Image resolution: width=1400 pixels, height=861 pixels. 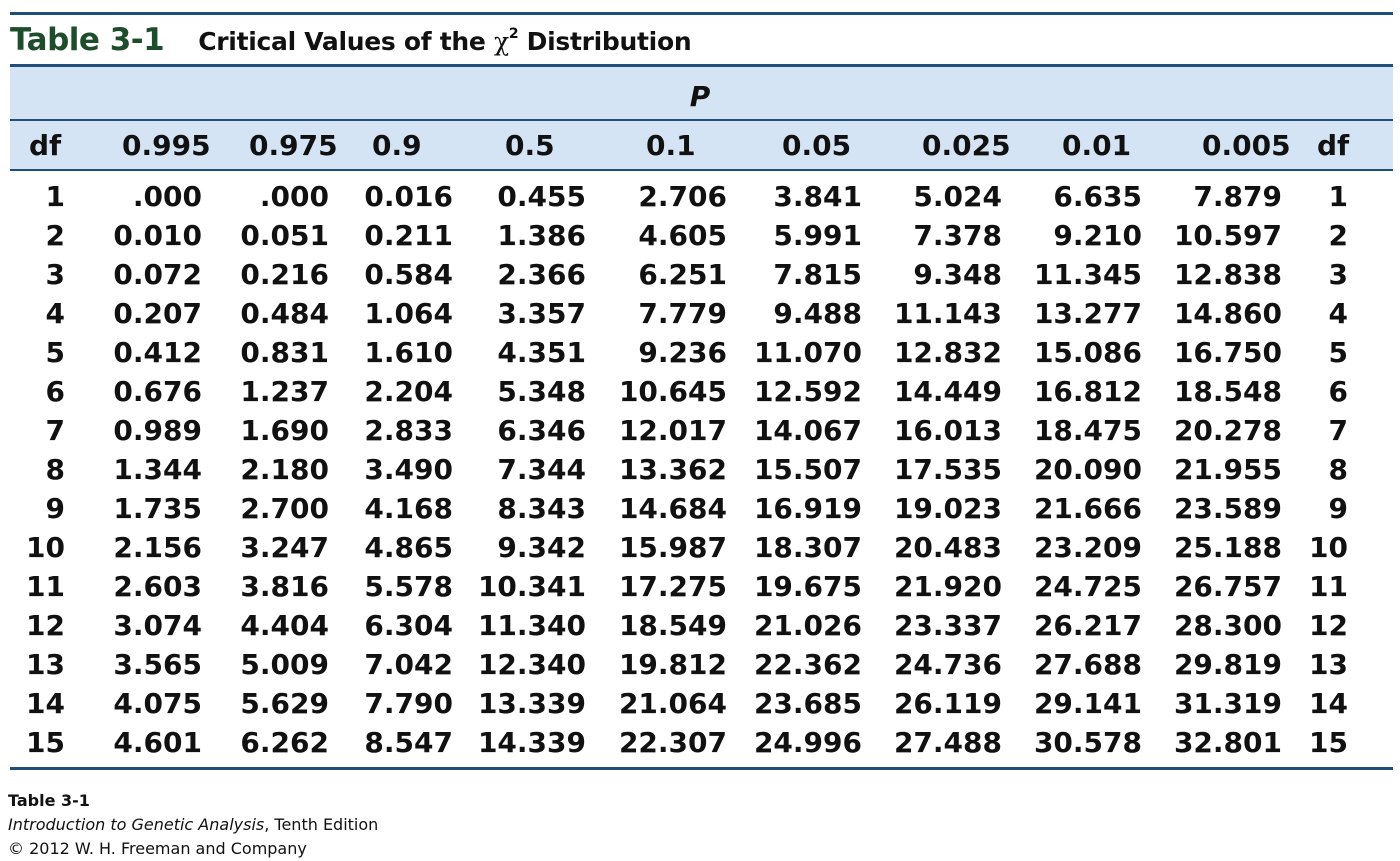 What do you see at coordinates (807, 391) in the screenshot?
I see `table-cell: 12.592` at bounding box center [807, 391].